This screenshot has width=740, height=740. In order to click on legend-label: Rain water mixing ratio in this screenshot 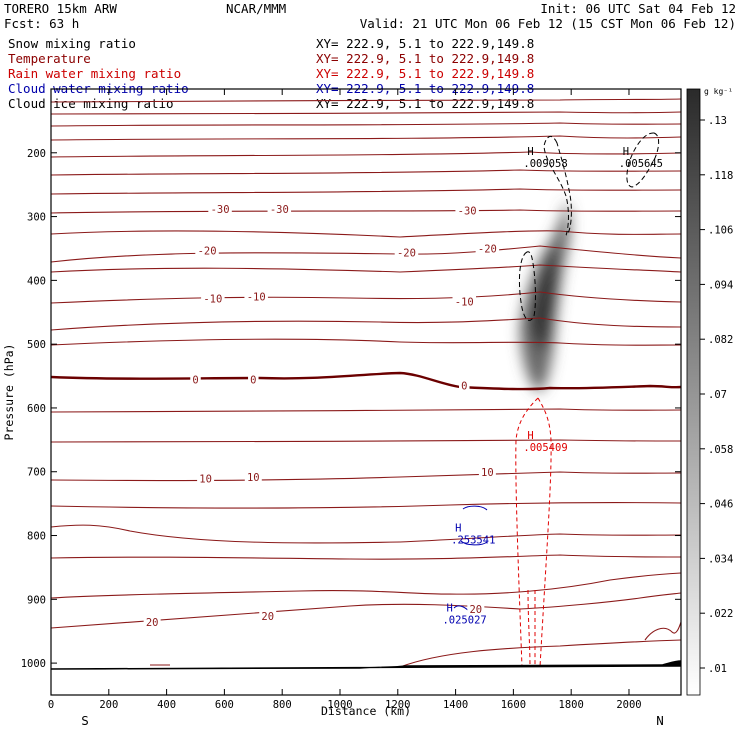, I will do `click(94, 73)`.